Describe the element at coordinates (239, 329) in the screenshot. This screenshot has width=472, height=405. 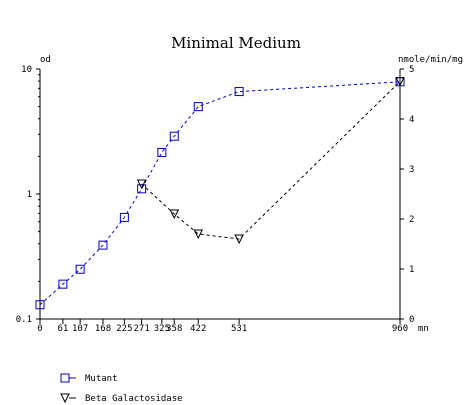
I see `x-tick-label: 531` at that location.